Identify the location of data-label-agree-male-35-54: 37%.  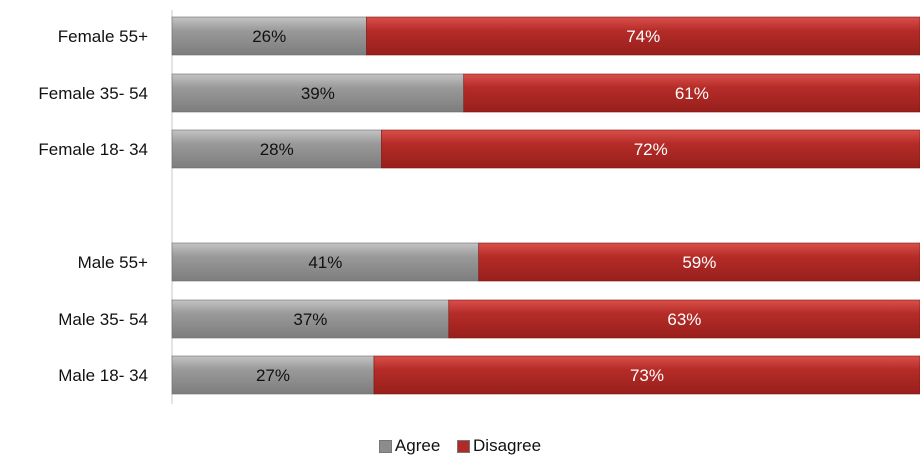
(310, 319).